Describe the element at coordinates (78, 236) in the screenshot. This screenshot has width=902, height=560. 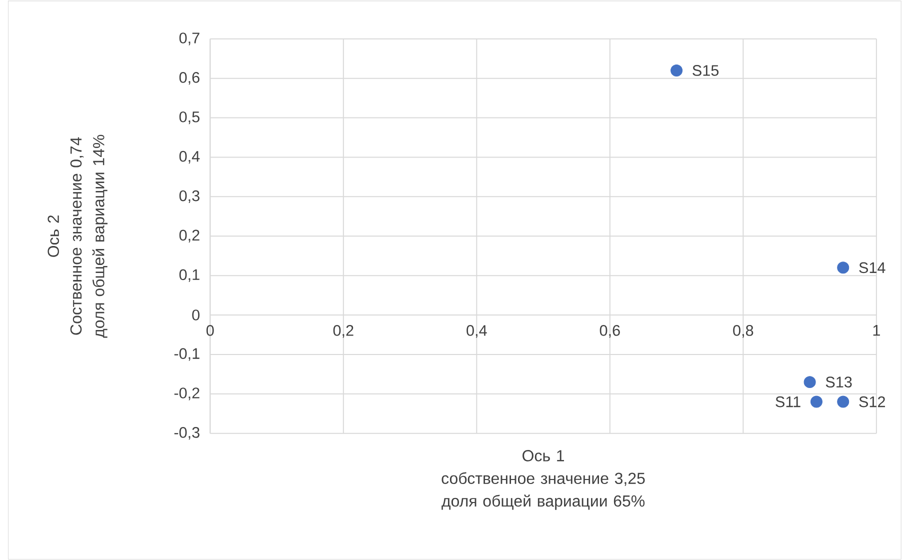
I see `y-axis-title: Ось 2 Соственное значение 0,74 доля общей вариации 14%` at that location.